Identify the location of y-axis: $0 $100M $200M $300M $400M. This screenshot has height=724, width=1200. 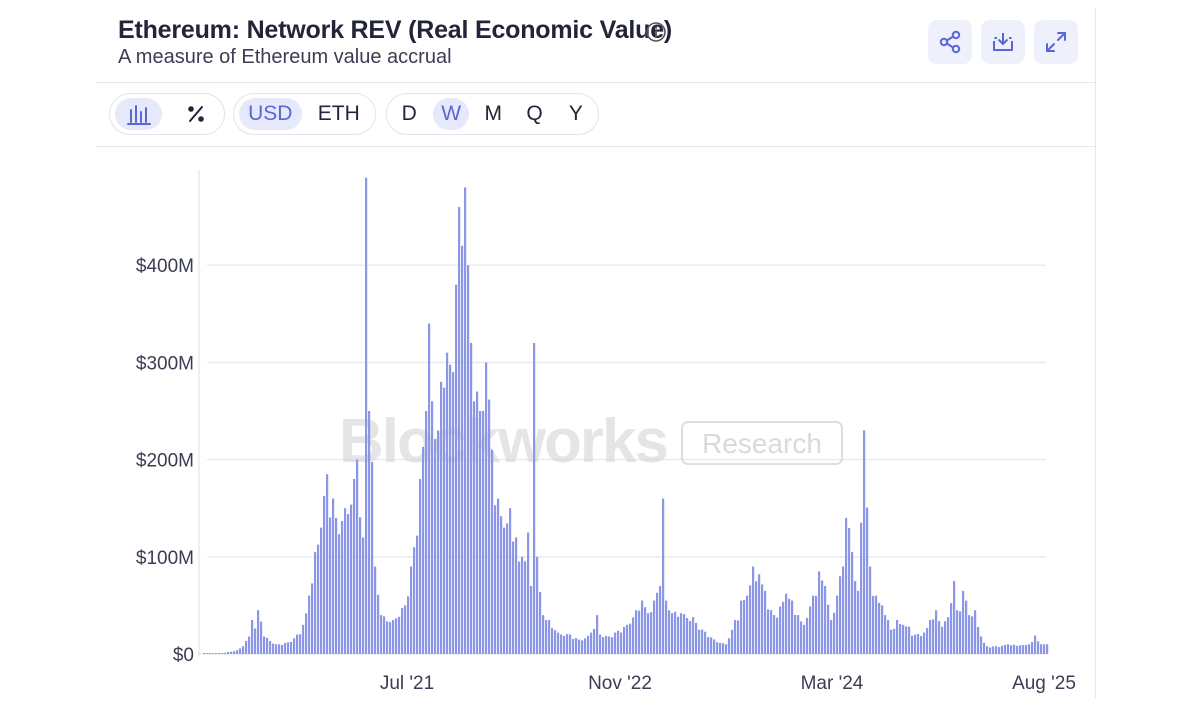
(165, 461).